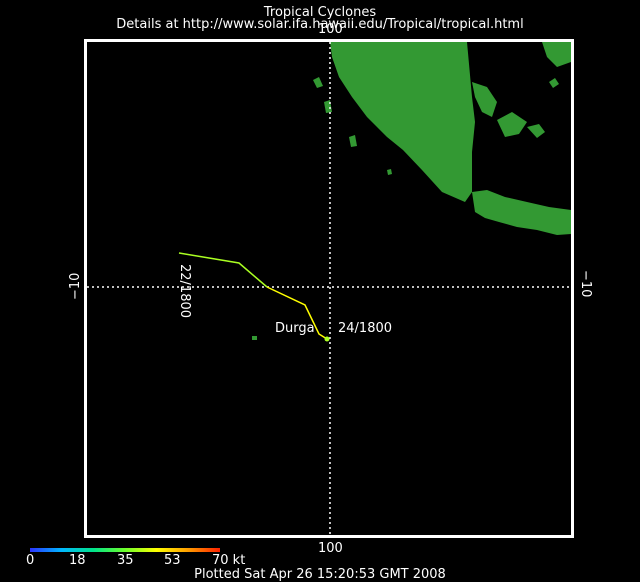 This screenshot has height=582, width=640. I want to click on java-landmass, so click(521, 212).